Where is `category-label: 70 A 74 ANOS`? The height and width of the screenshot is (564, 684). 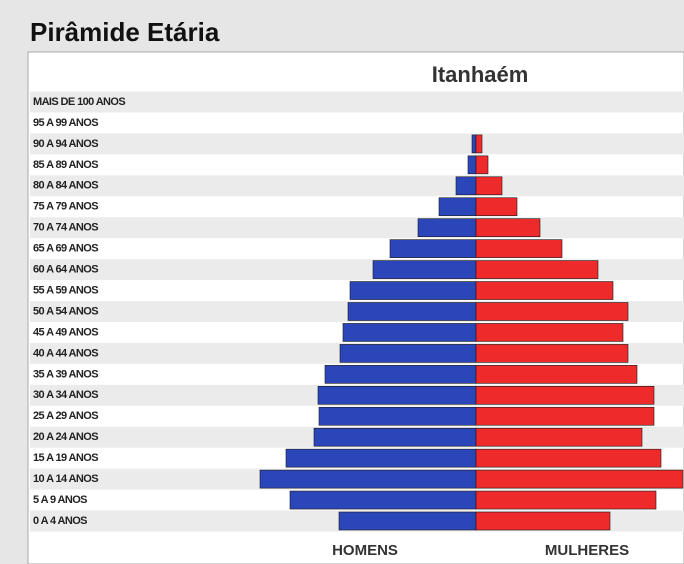 category-label: 70 A 74 ANOS is located at coordinates (65, 228).